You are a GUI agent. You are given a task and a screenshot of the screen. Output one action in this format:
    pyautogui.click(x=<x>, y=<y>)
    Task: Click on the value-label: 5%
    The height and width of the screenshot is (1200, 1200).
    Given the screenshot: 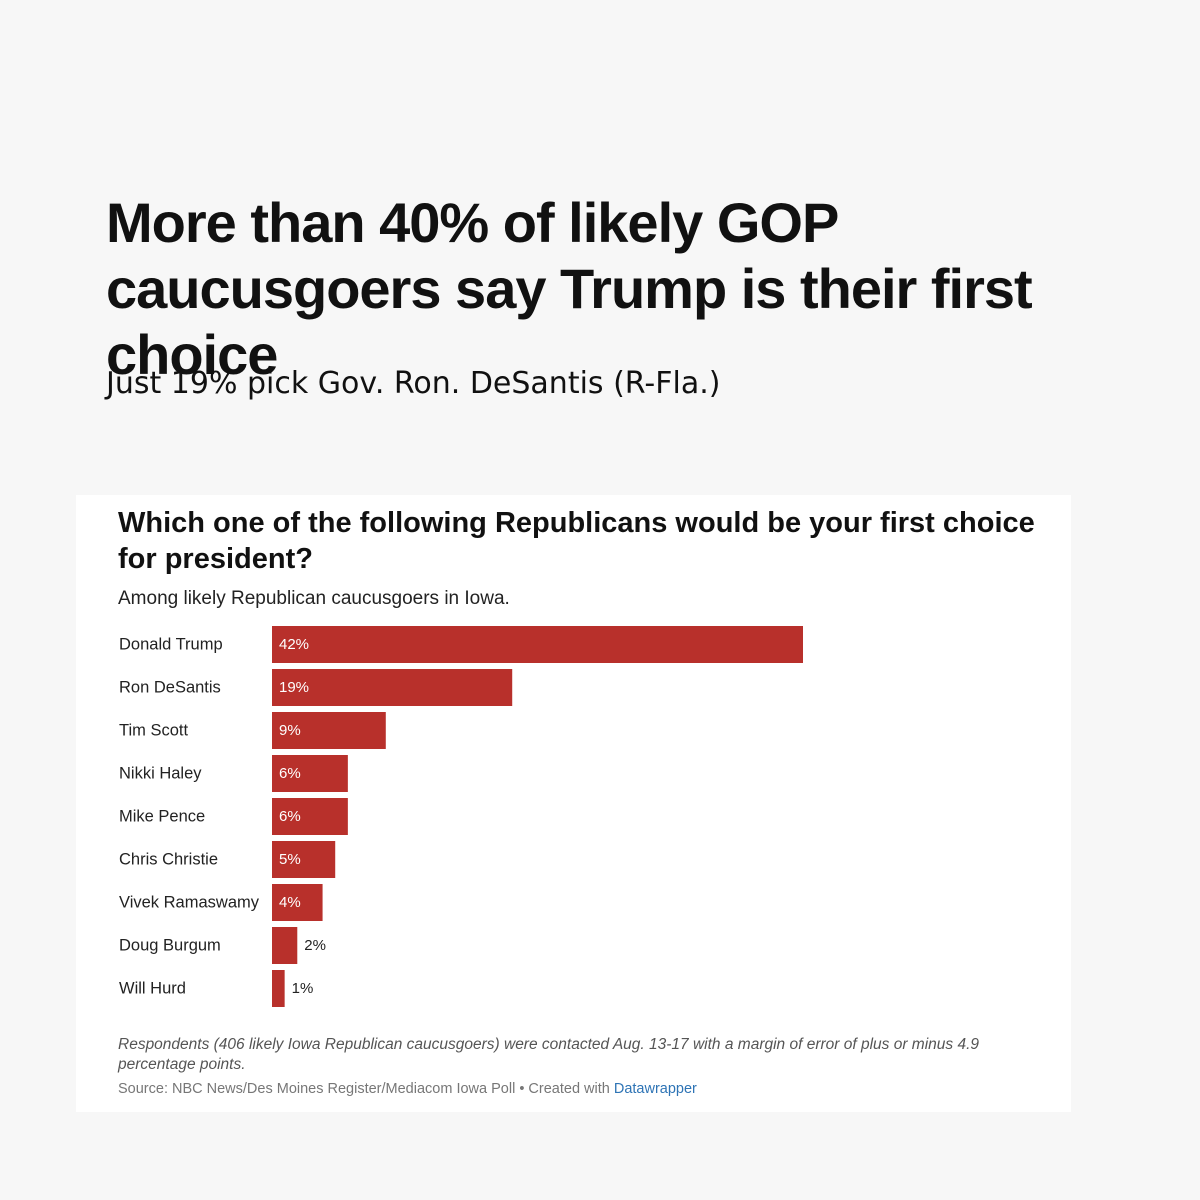 What is the action you would take?
    pyautogui.click(x=290, y=859)
    